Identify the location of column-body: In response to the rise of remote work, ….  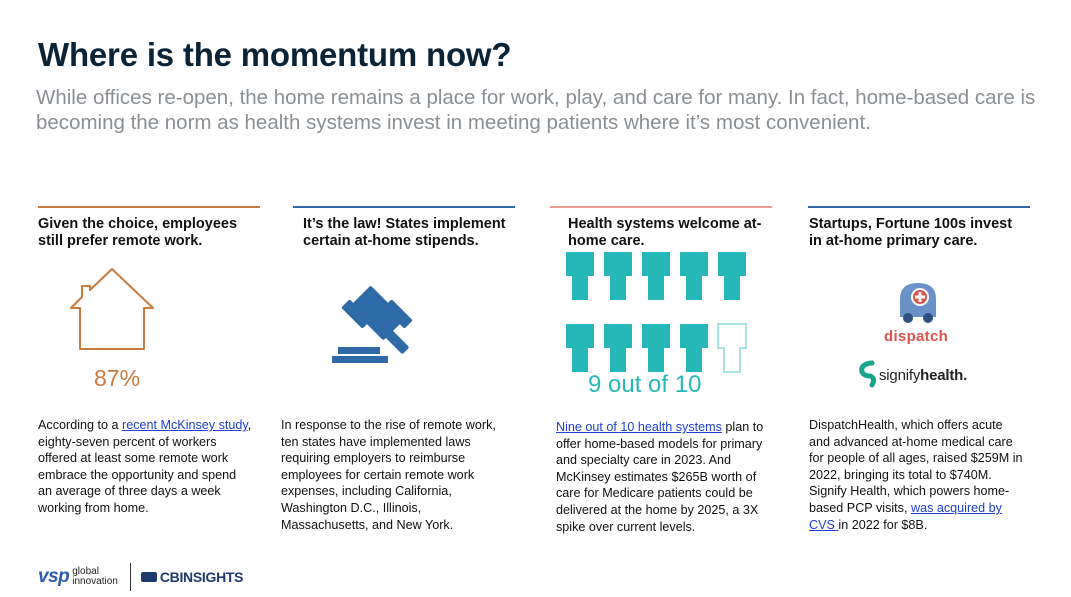
(388, 475).